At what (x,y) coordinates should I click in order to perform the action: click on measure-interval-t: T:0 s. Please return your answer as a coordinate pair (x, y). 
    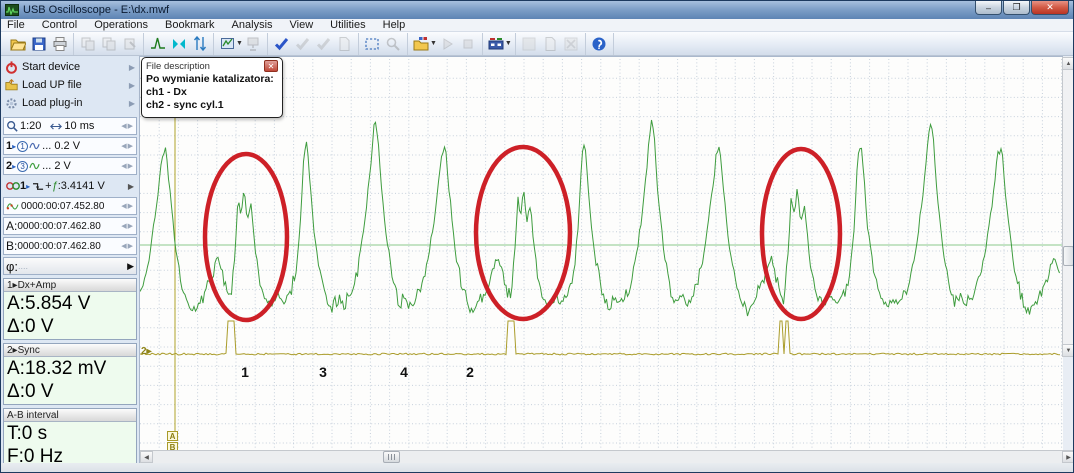
    Looking at the image, I should click on (27, 433).